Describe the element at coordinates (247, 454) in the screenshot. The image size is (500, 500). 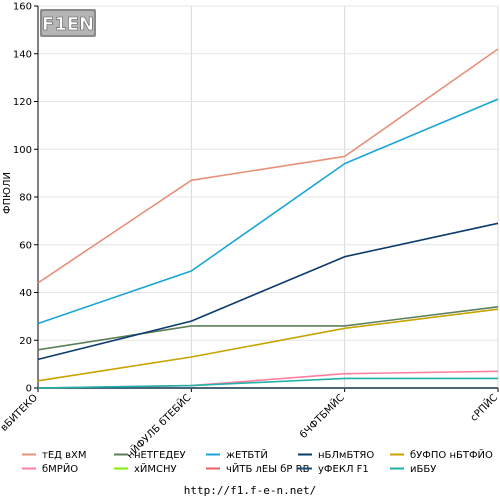
I see `legend-label: жЕТБТЙ` at that location.